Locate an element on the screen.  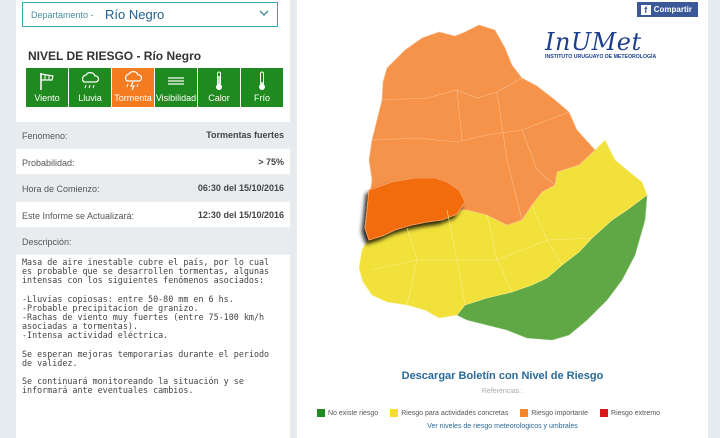
phenomenon-label: Frío is located at coordinates (261, 98).